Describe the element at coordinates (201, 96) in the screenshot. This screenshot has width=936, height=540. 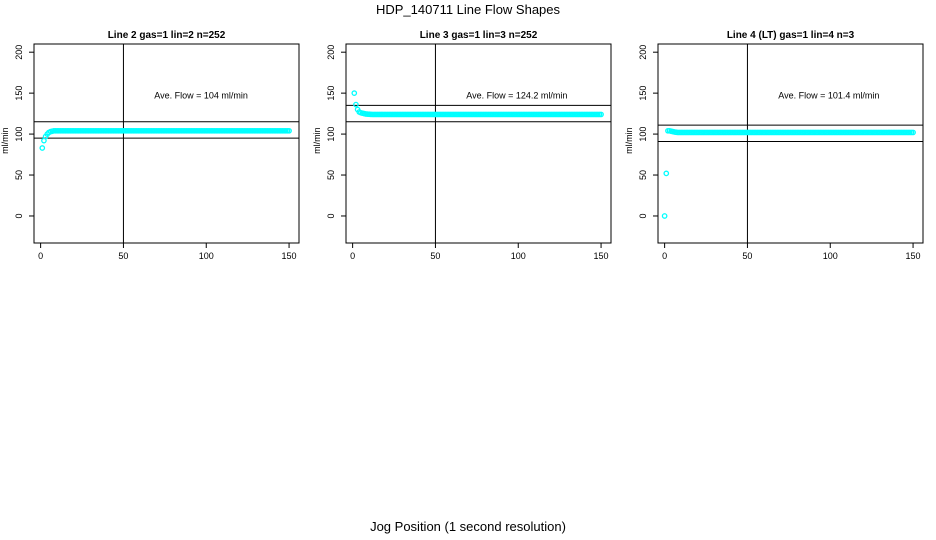
I see `average-flow-annotation: Ave. Flow = 104 ml/min` at that location.